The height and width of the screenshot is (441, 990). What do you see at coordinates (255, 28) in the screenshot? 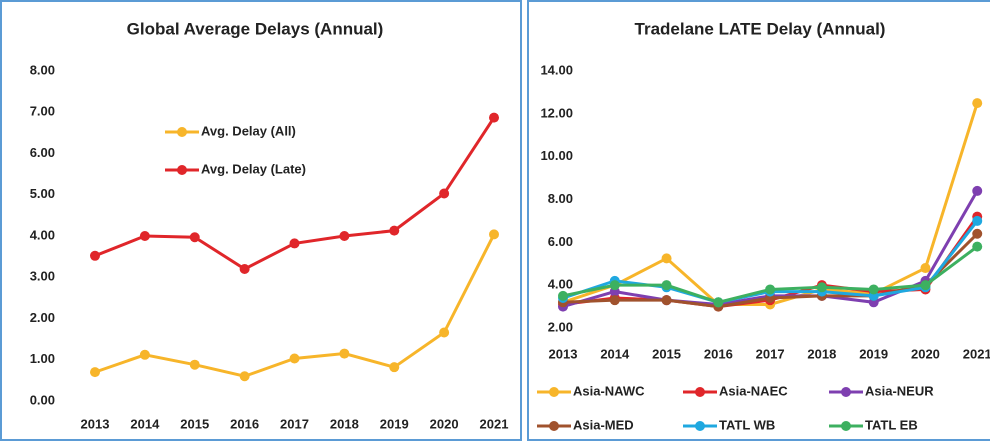
I see `chart-title: Global Average Delays (Annual)` at bounding box center [255, 28].